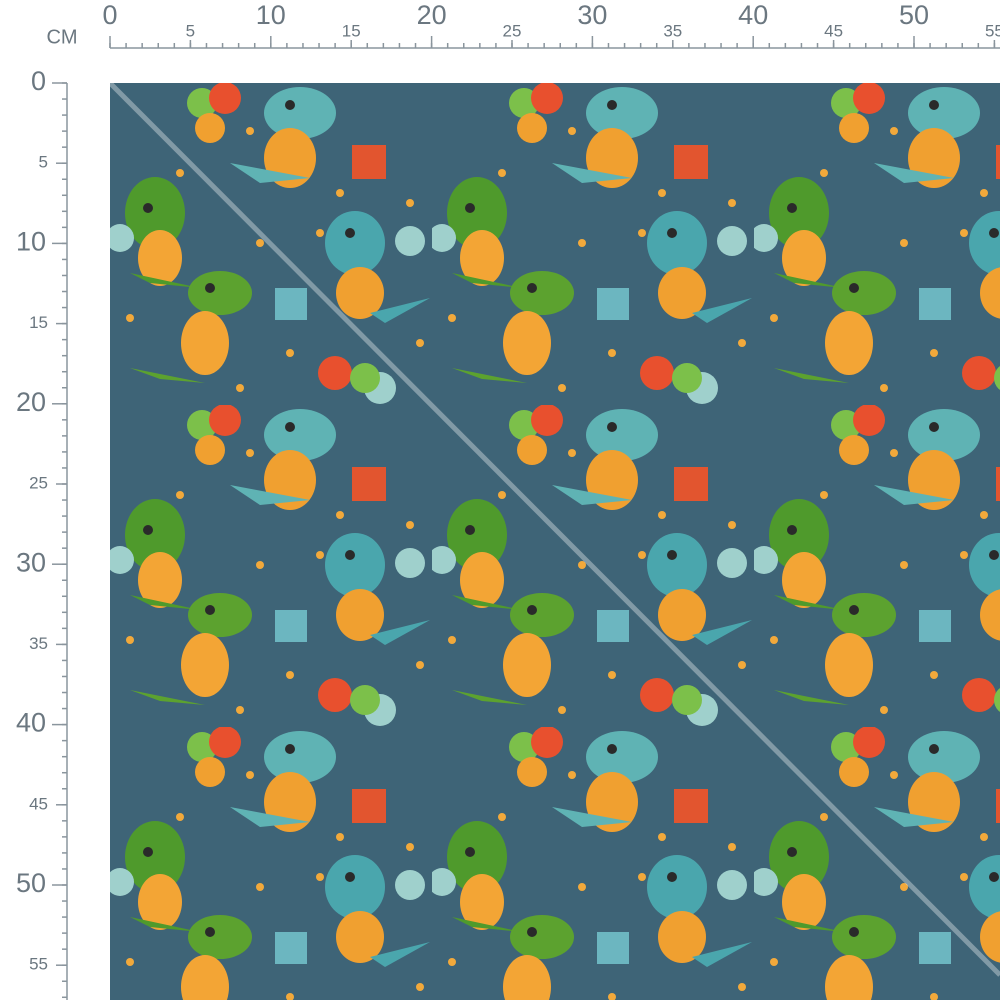 This screenshot has height=1000, width=1000. What do you see at coordinates (351, 30) in the screenshot?
I see `x-tick-label: 15` at bounding box center [351, 30].